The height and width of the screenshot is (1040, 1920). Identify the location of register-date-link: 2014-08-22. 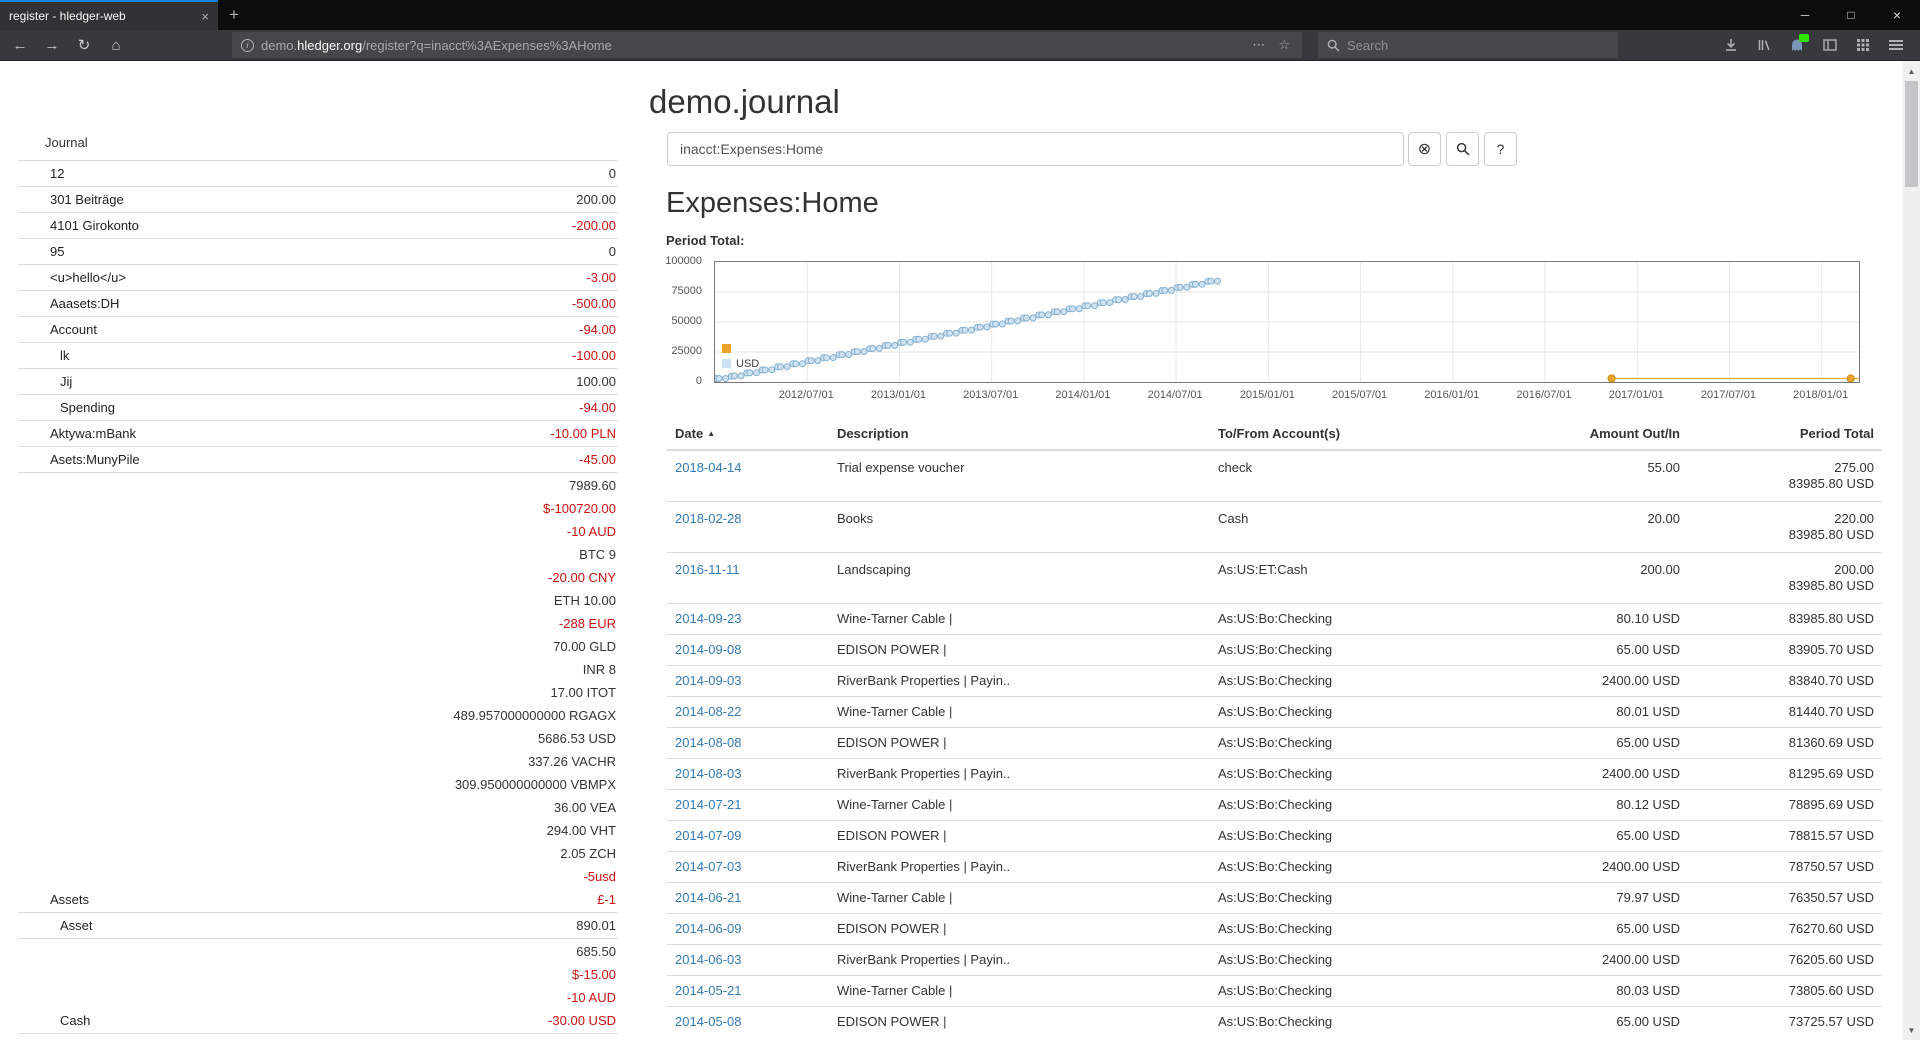
(708, 711).